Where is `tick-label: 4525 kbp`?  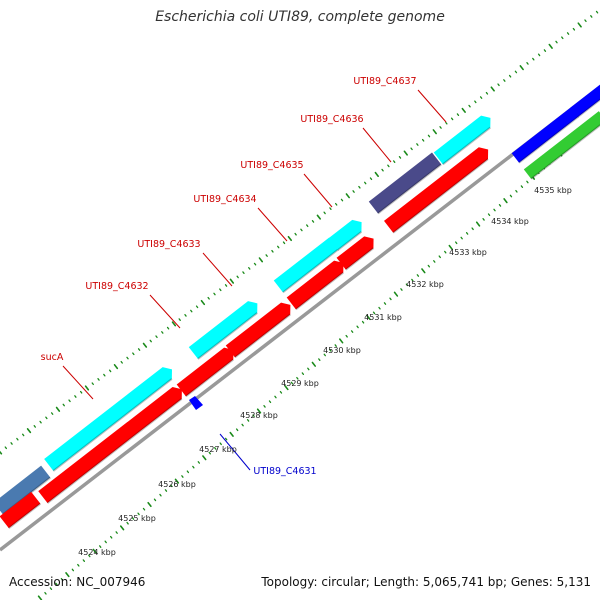 tick-label: 4525 kbp is located at coordinates (137, 518).